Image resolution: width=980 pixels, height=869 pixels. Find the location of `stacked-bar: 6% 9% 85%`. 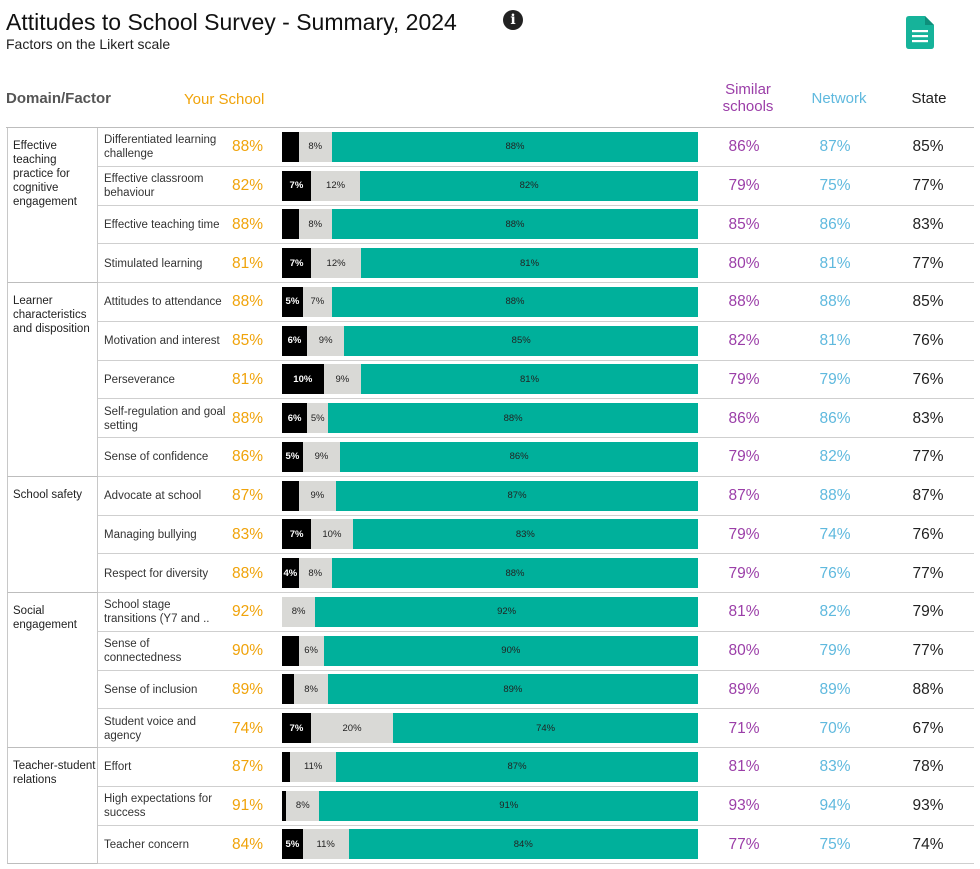

stacked-bar: 6% 9% 85% is located at coordinates (490, 340).